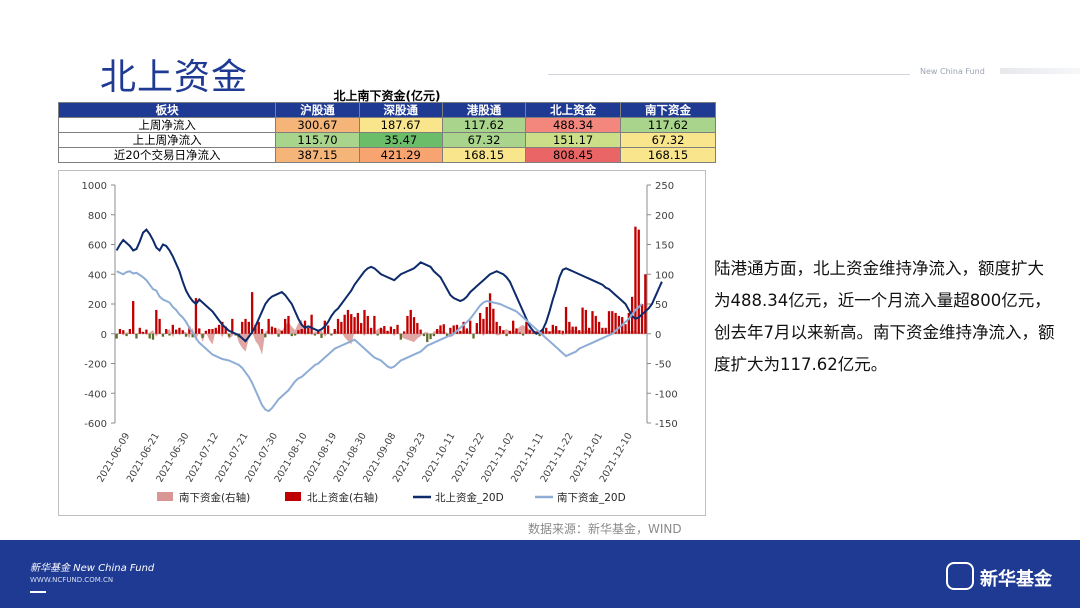 Image resolution: width=1080 pixels, height=608 pixels. What do you see at coordinates (94, 186) in the screenshot?
I see `left-axis-tick-label: 1000` at bounding box center [94, 186].